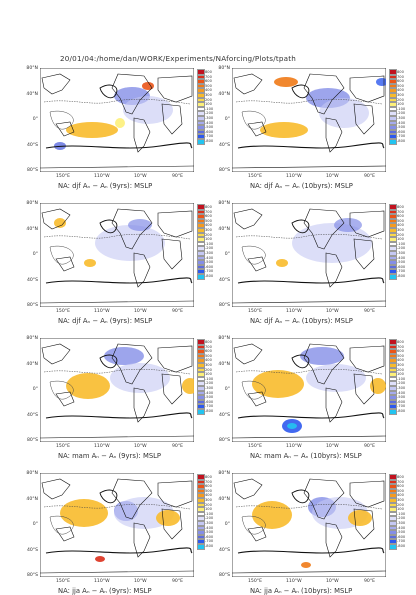 This screenshot has height=595, width=416. Describe the element at coordinates (255, 311) in the screenshot. I see `longitude-label: 150°E` at that location.